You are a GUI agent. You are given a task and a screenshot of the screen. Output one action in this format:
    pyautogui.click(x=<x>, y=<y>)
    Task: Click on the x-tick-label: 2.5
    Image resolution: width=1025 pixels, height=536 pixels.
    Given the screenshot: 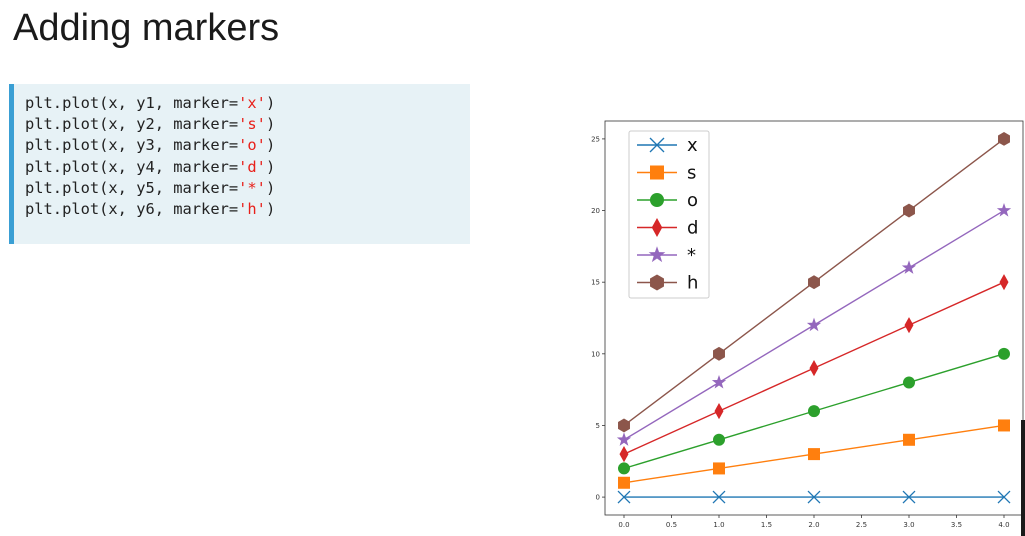 What is the action you would take?
    pyautogui.click(x=861, y=525)
    